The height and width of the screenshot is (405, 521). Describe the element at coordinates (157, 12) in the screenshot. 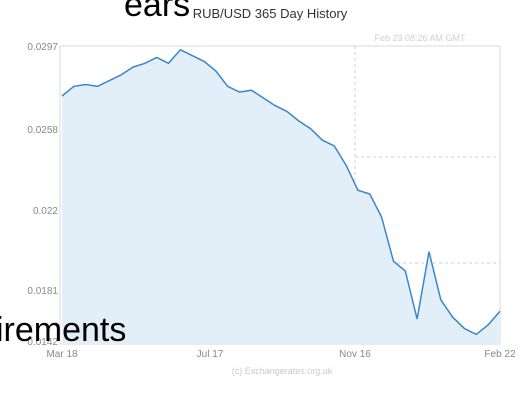

I see `overlay-text-top: ears` at that location.